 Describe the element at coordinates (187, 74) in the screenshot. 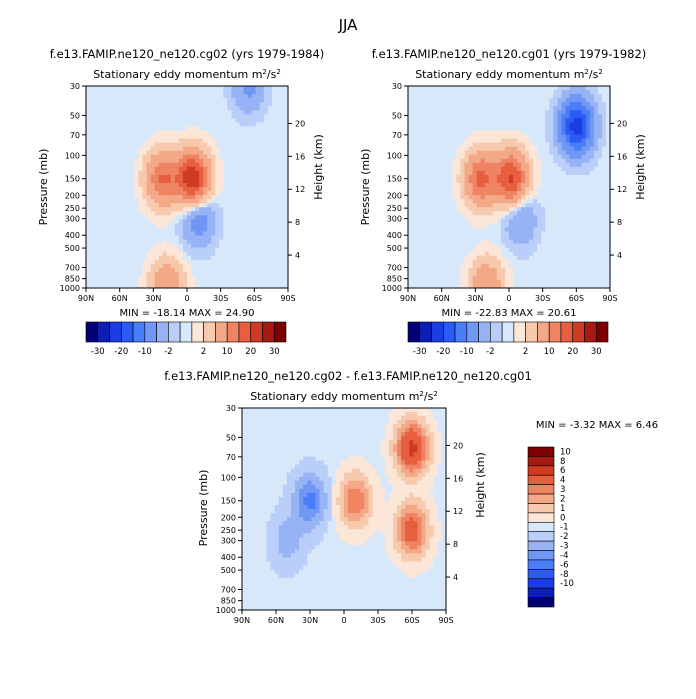

I see `panel-subtitle: Stationary eddy momentum m2/s2` at that location.